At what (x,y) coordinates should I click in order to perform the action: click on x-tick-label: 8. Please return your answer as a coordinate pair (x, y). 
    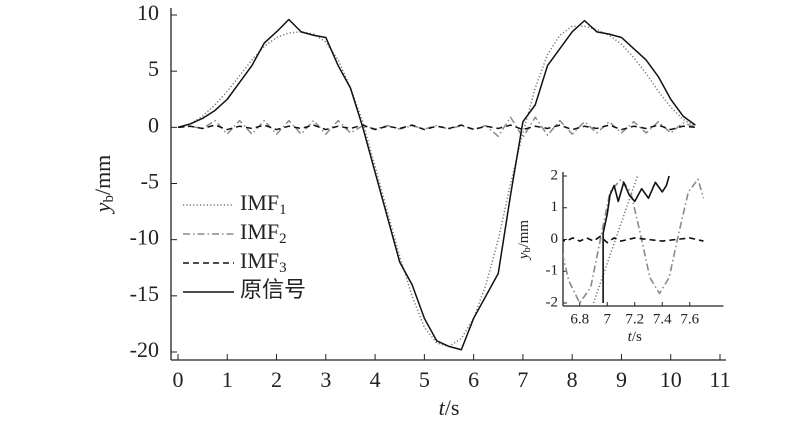
    Looking at the image, I should click on (572, 379).